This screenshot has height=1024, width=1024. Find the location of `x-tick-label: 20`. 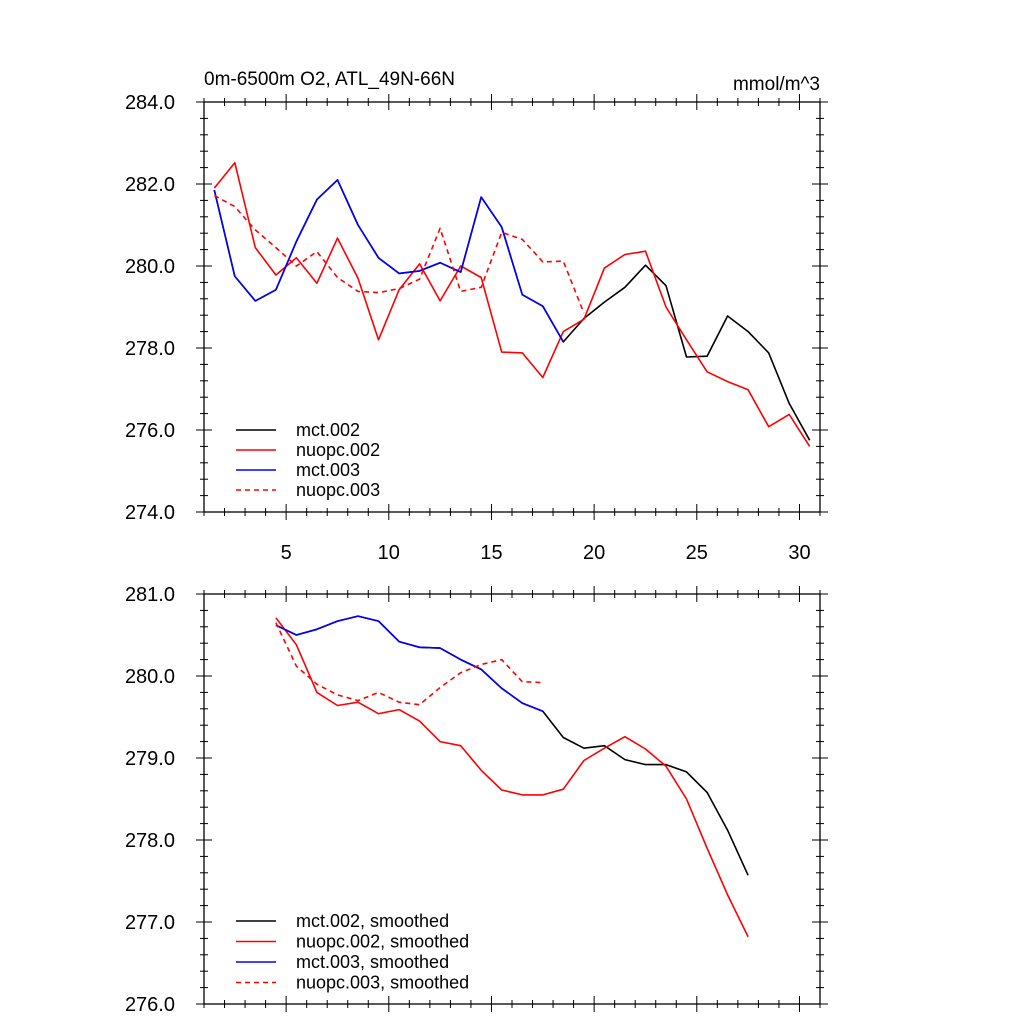

x-tick-label: 20 is located at coordinates (594, 553).